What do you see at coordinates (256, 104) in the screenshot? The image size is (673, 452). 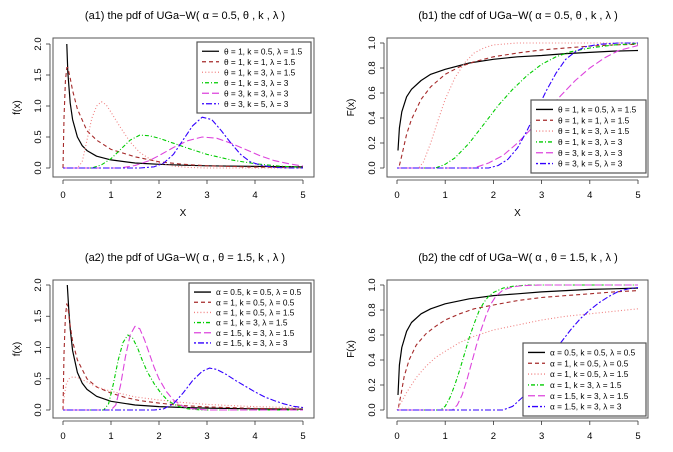 I see `legend-label-6: θ = 3, k = 5, λ = 3` at bounding box center [256, 104].